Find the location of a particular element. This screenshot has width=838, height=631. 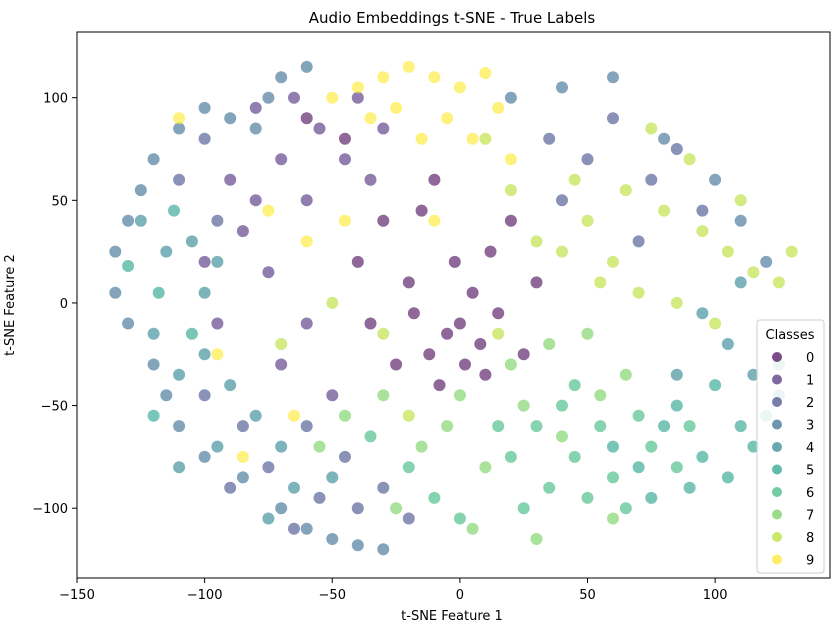

x-tick-label: 0 is located at coordinates (460, 595).